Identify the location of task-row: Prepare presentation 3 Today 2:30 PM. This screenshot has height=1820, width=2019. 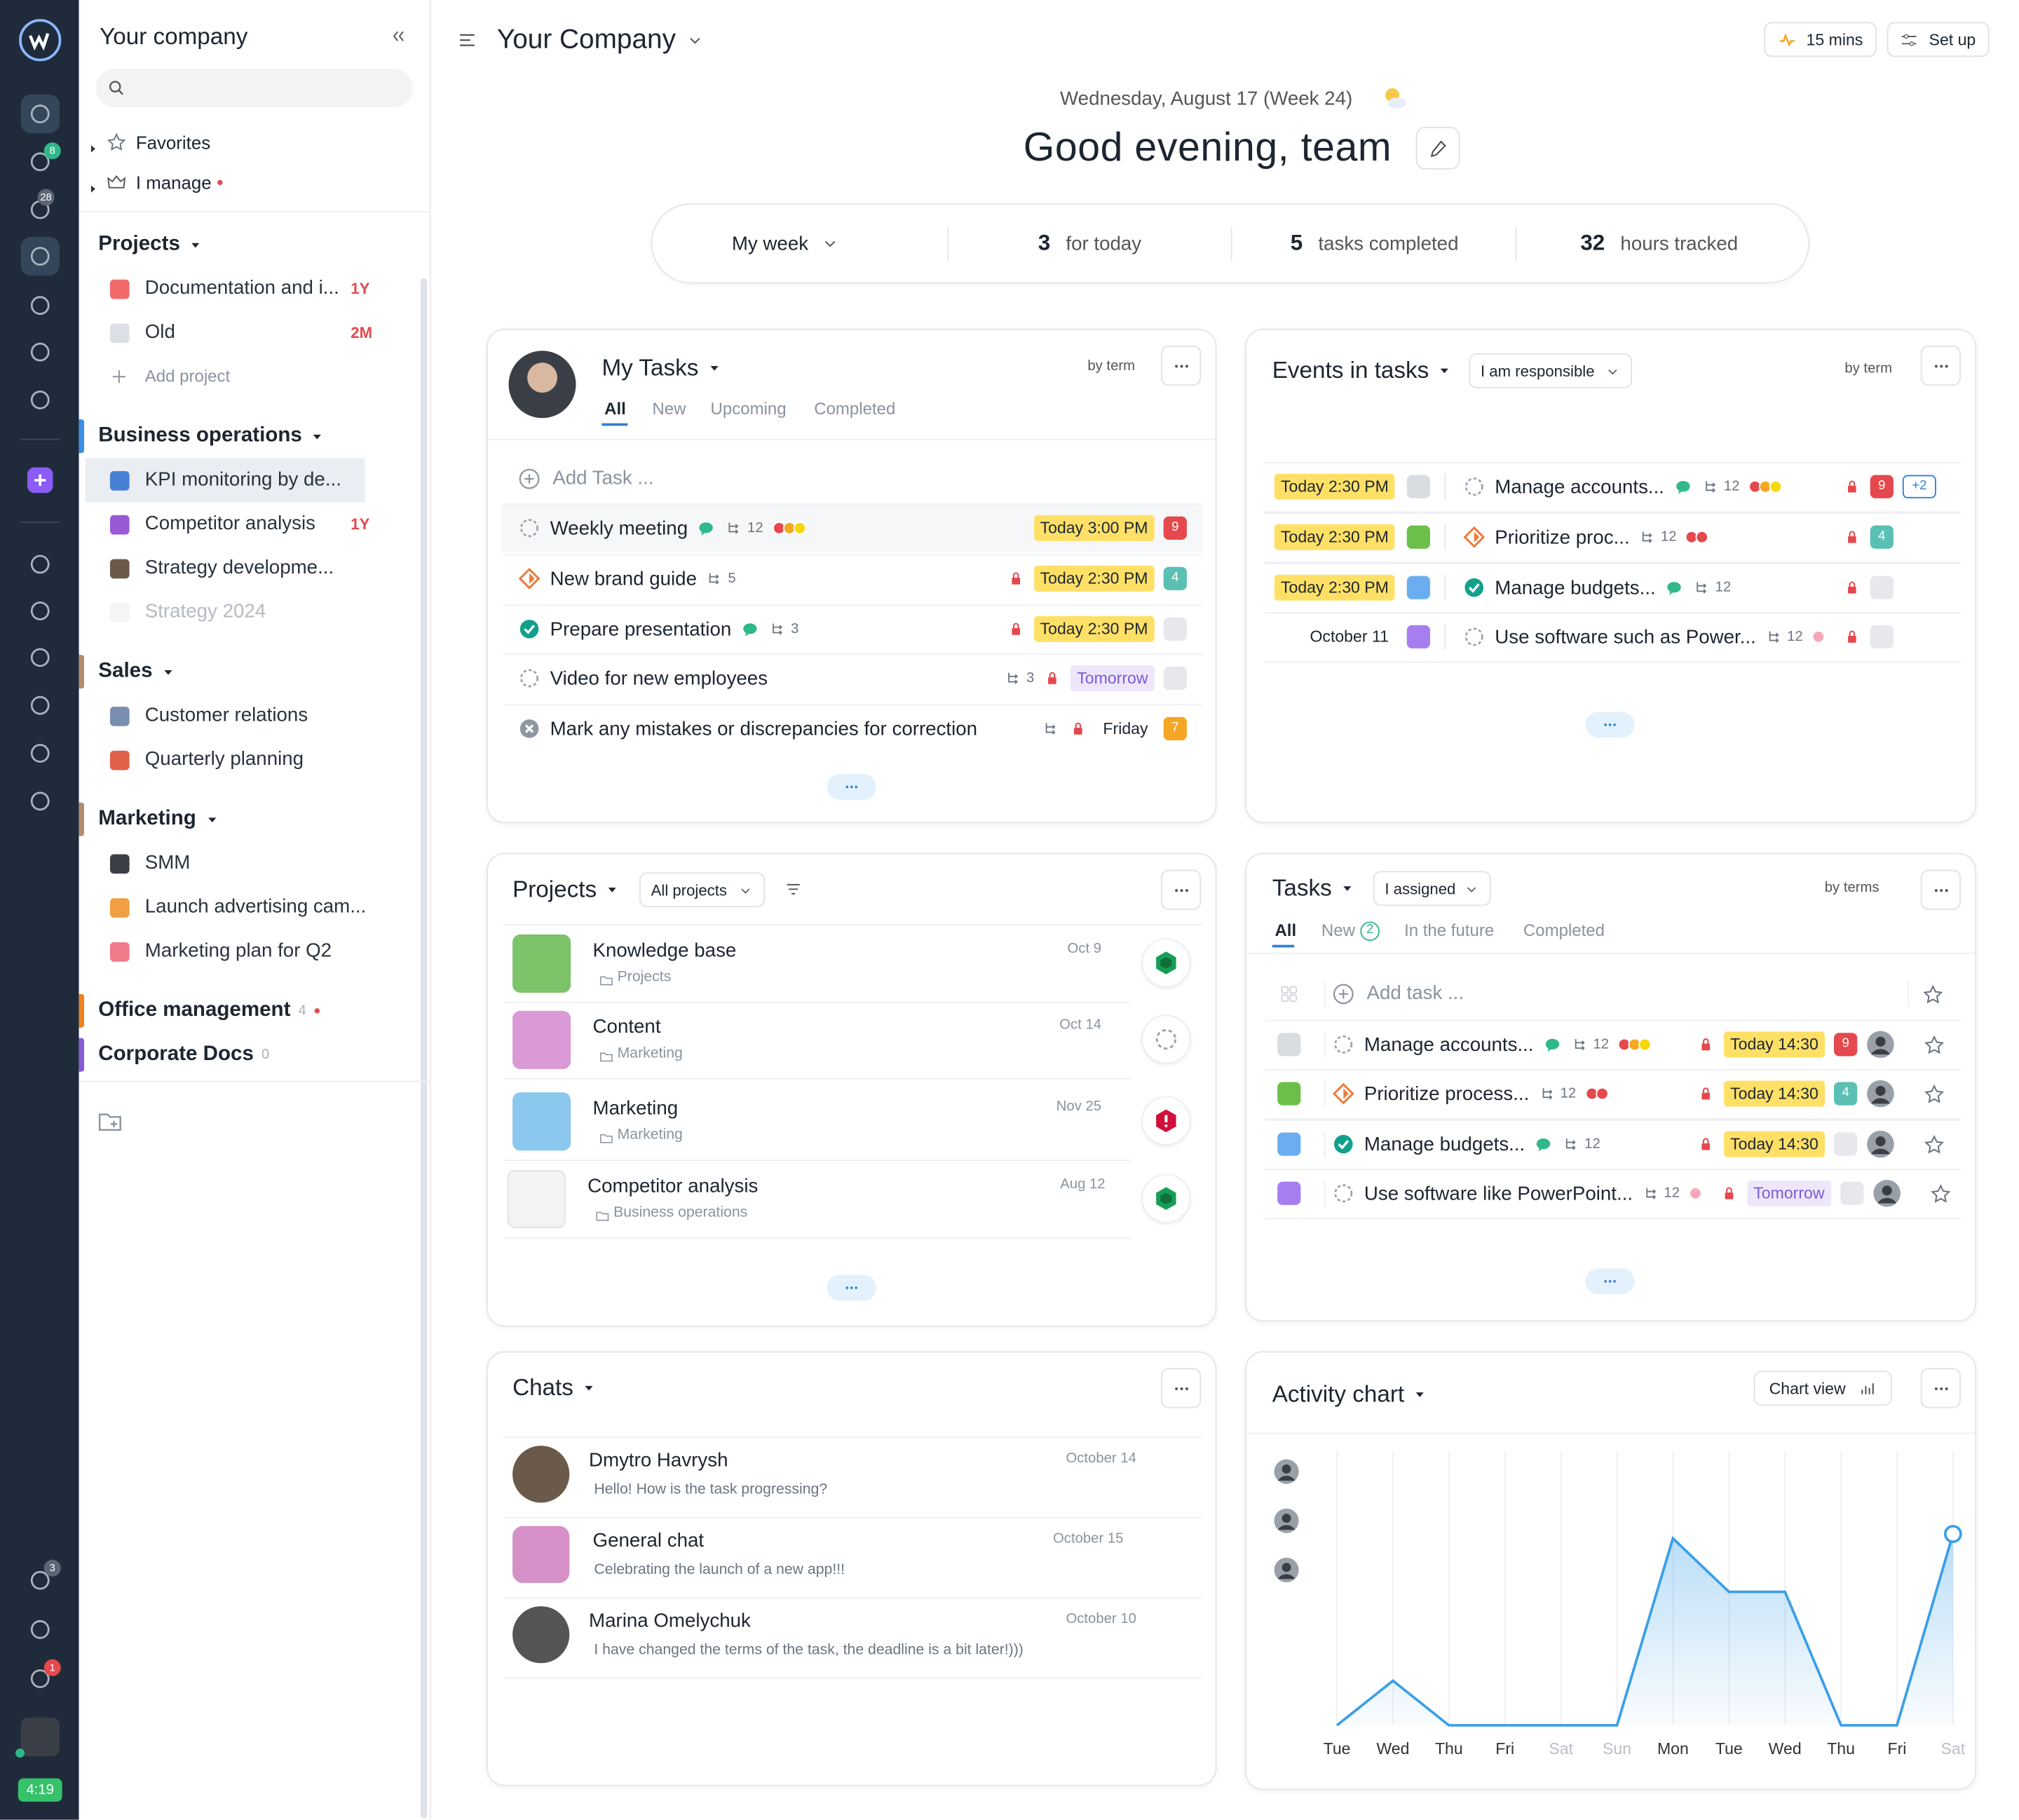
(852, 629).